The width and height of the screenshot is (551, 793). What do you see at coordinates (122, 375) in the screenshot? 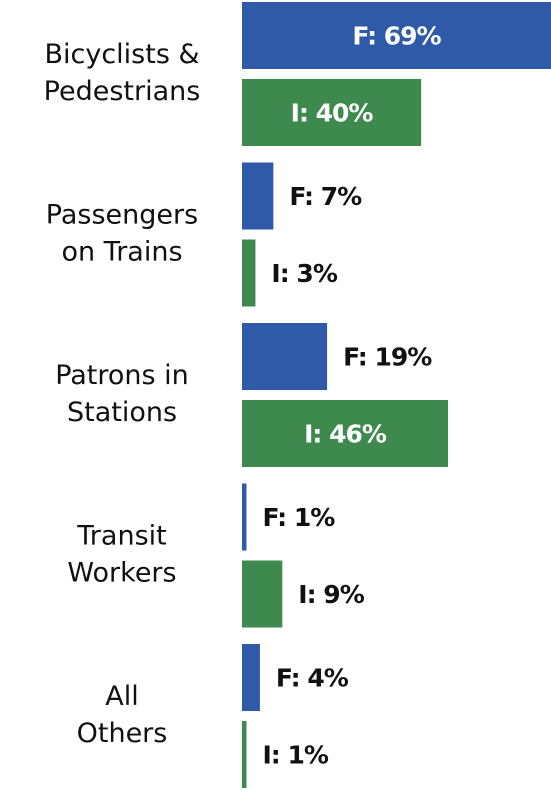
I see `category-label: Patrons in` at bounding box center [122, 375].